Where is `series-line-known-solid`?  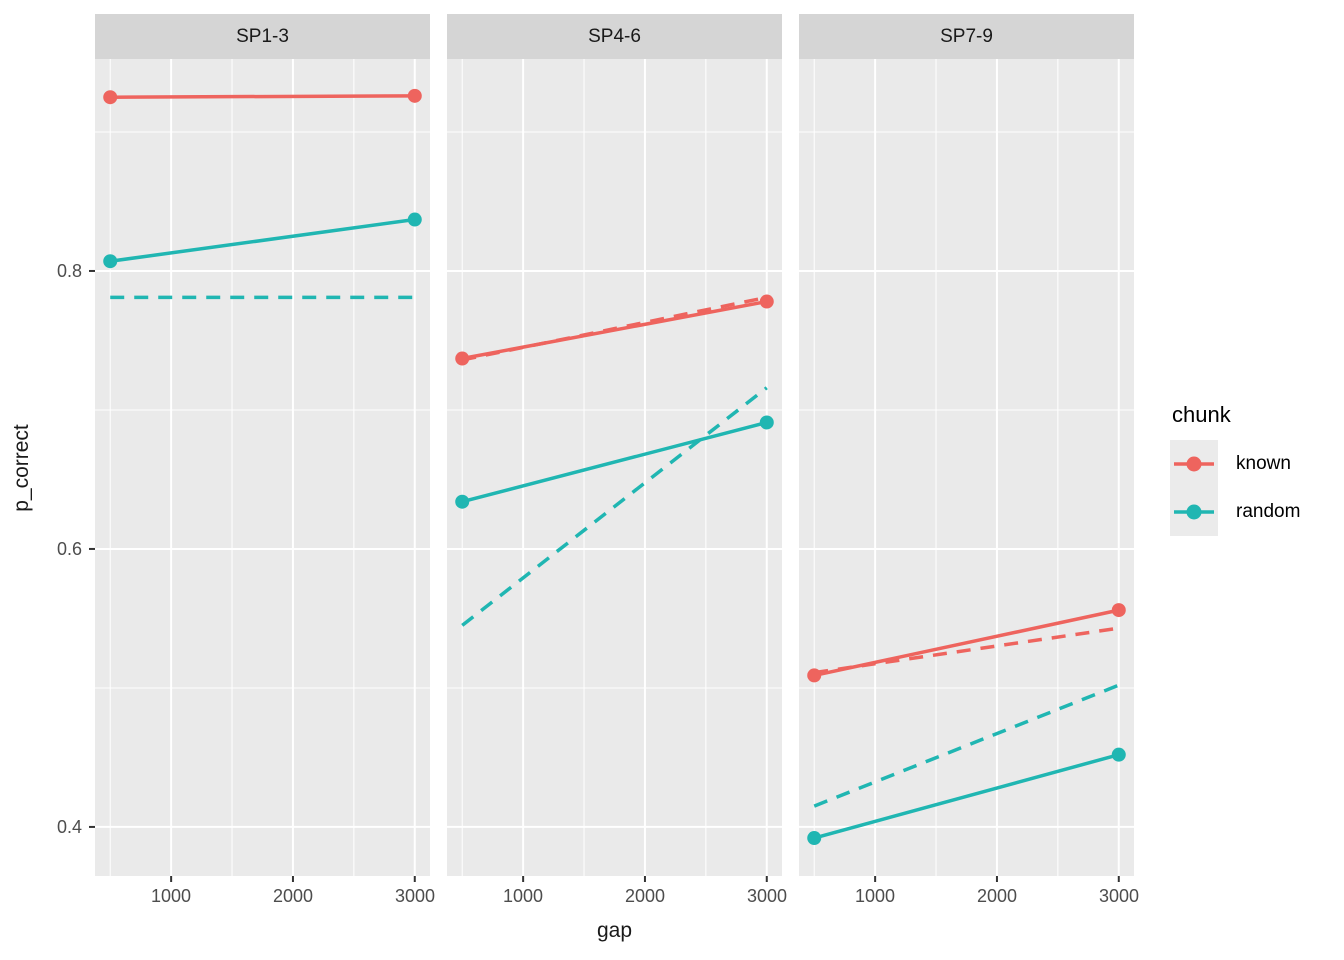 series-line-known-solid is located at coordinates (262, 96).